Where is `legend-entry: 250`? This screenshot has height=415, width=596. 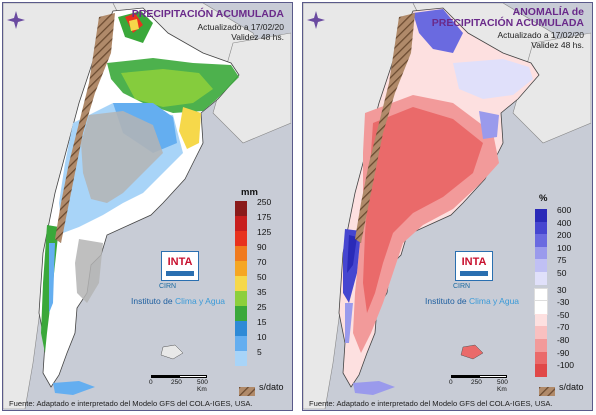 legend-entry: 250 is located at coordinates (263, 206).